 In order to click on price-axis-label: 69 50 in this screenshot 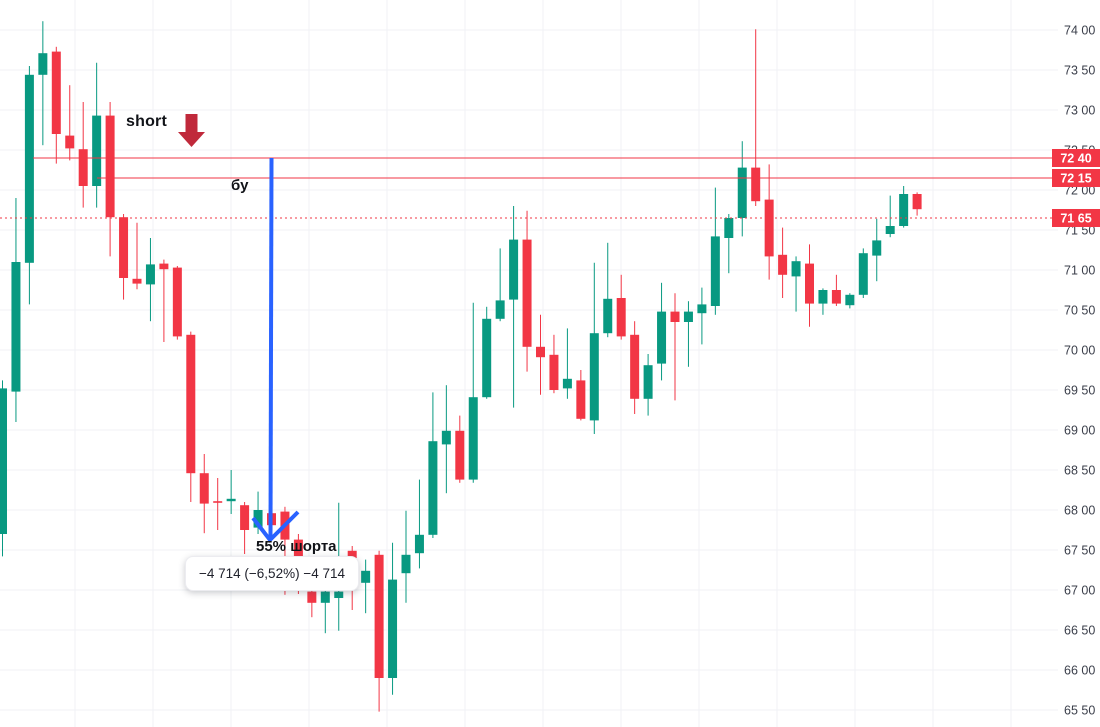, I will do `click(1079, 391)`.